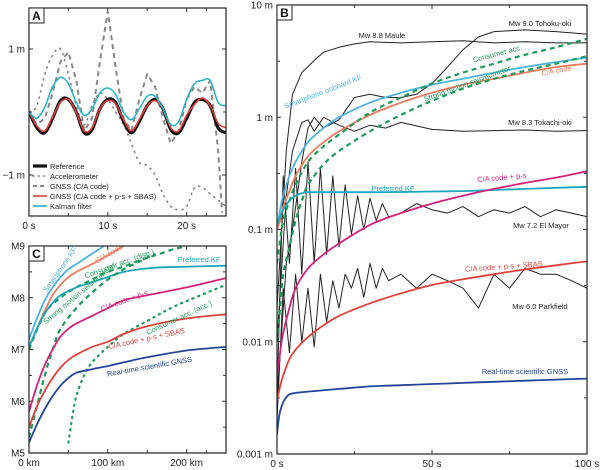 The image size is (600, 470). Describe the element at coordinates (13, 176) in the screenshot. I see `y-tick-label: −1 m` at that location.